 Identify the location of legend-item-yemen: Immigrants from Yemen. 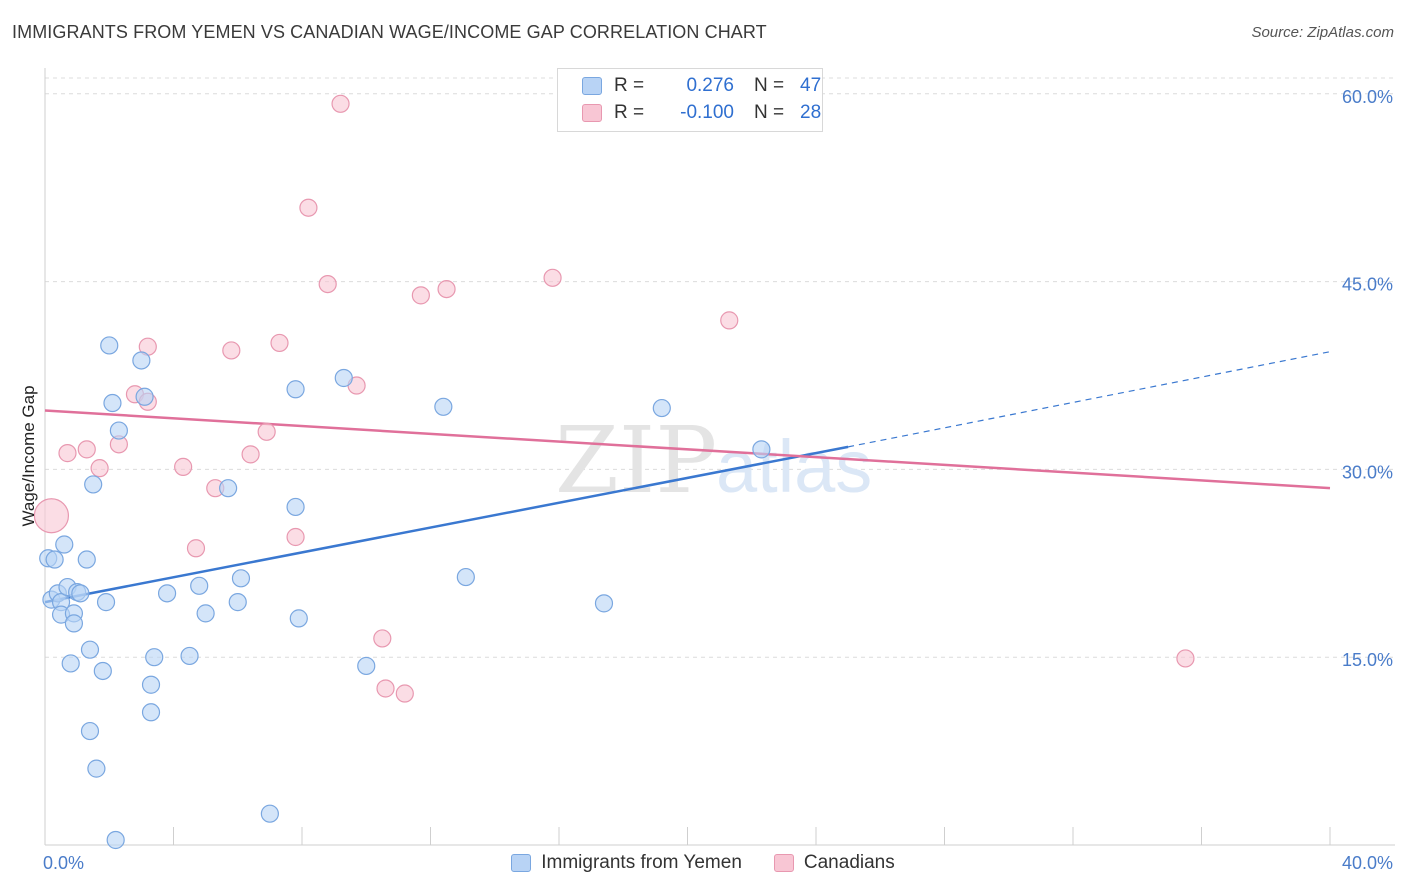
(626, 863).